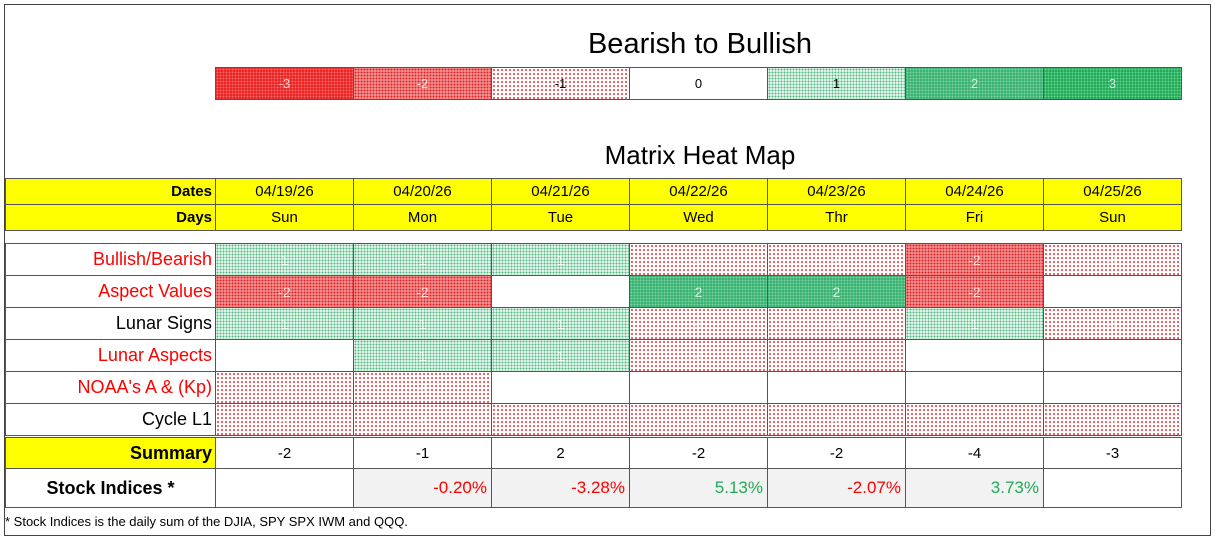 The image size is (1215, 540). I want to click on days-cell: Mon, so click(422, 217).